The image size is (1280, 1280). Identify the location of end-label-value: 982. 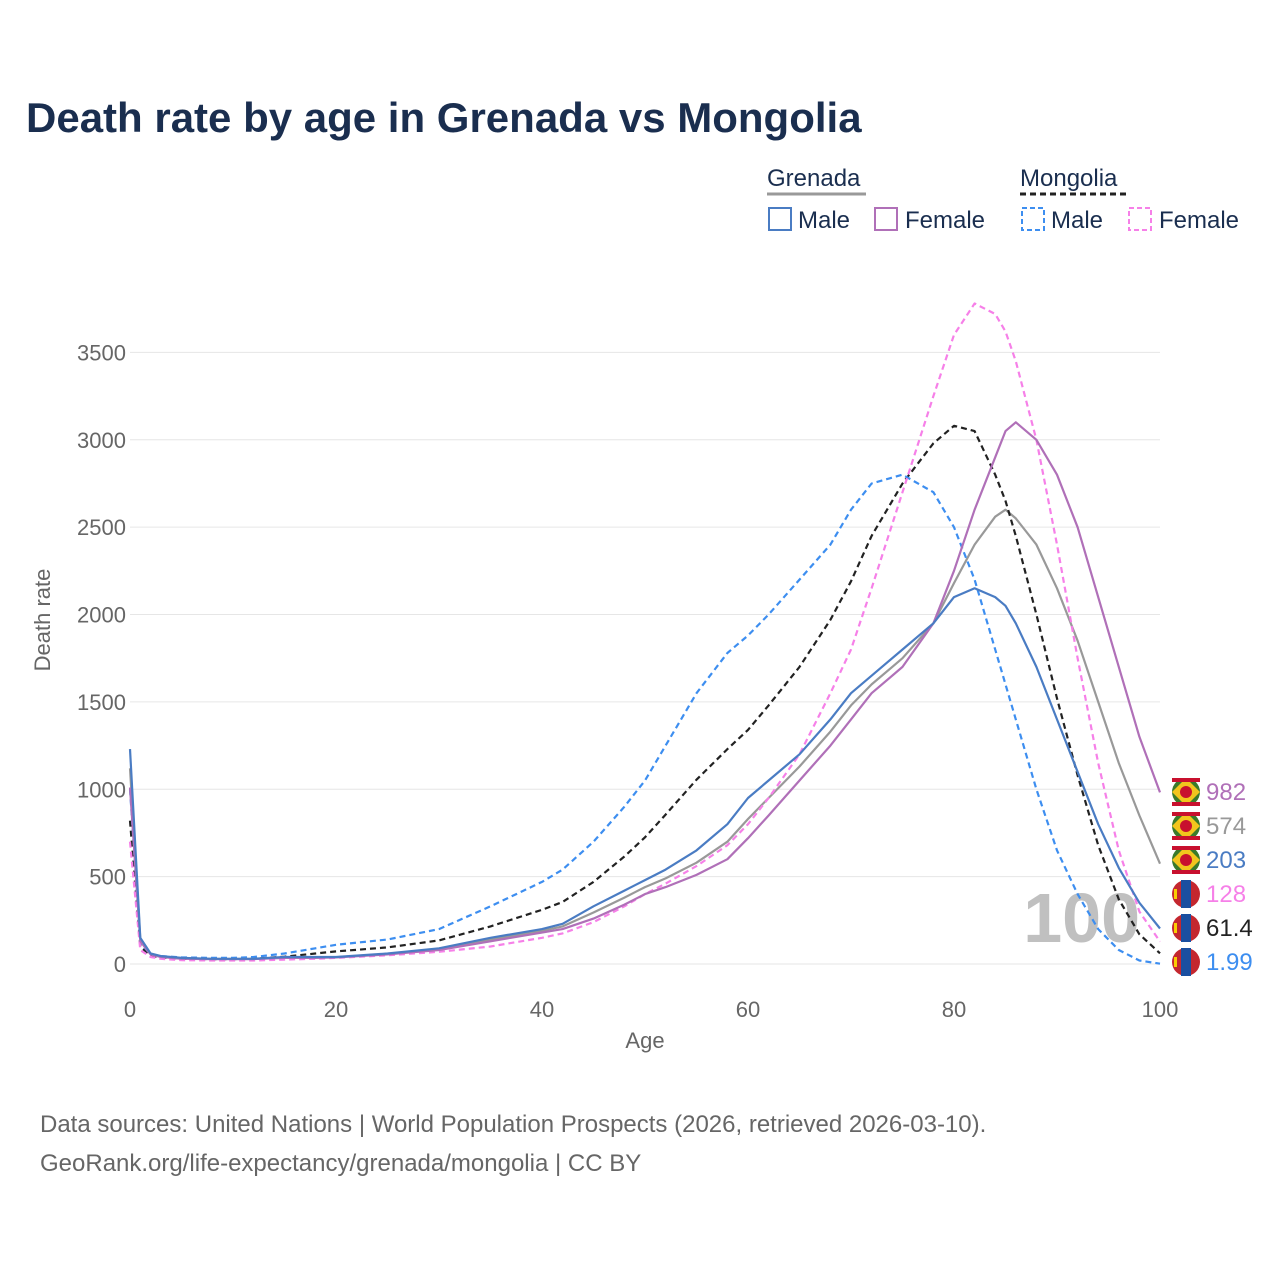
(1226, 792).